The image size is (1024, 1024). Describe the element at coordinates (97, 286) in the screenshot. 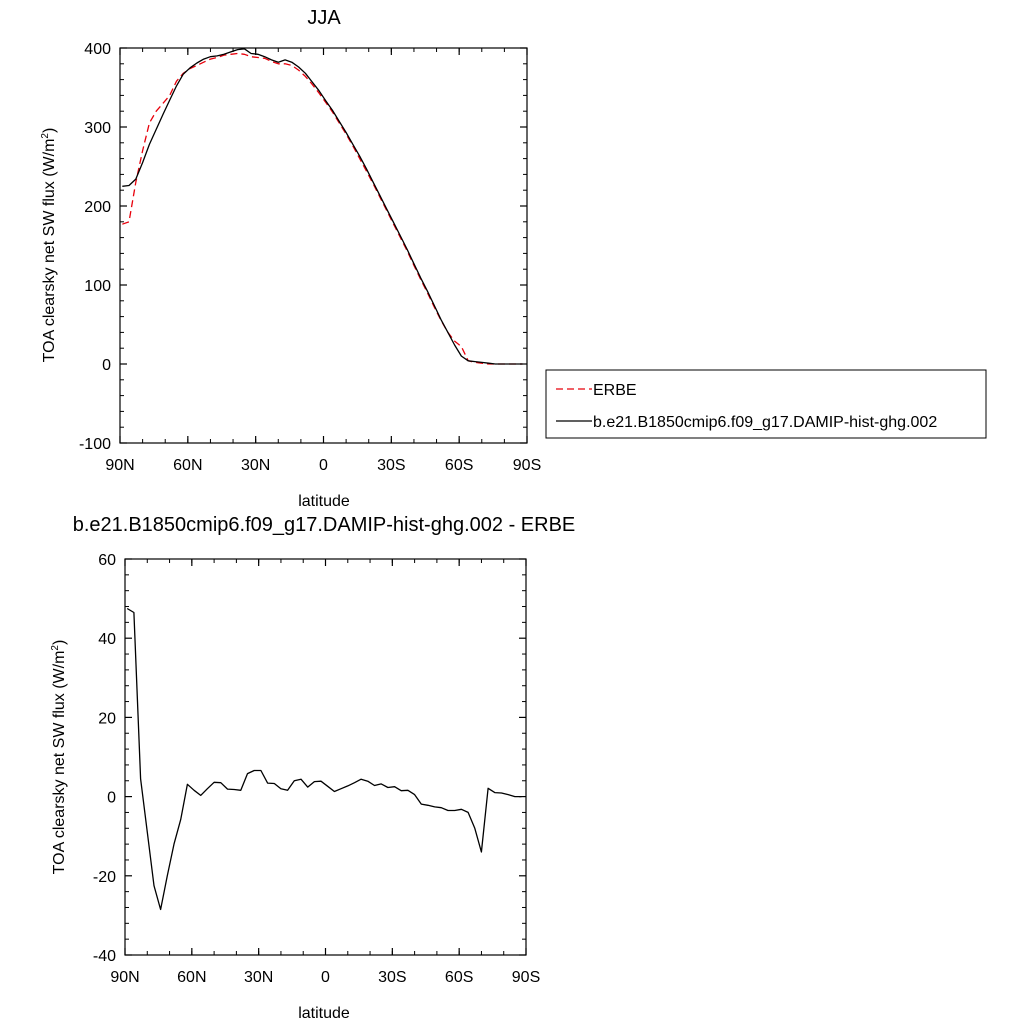

I see `top-y-tick-label: 100` at that location.